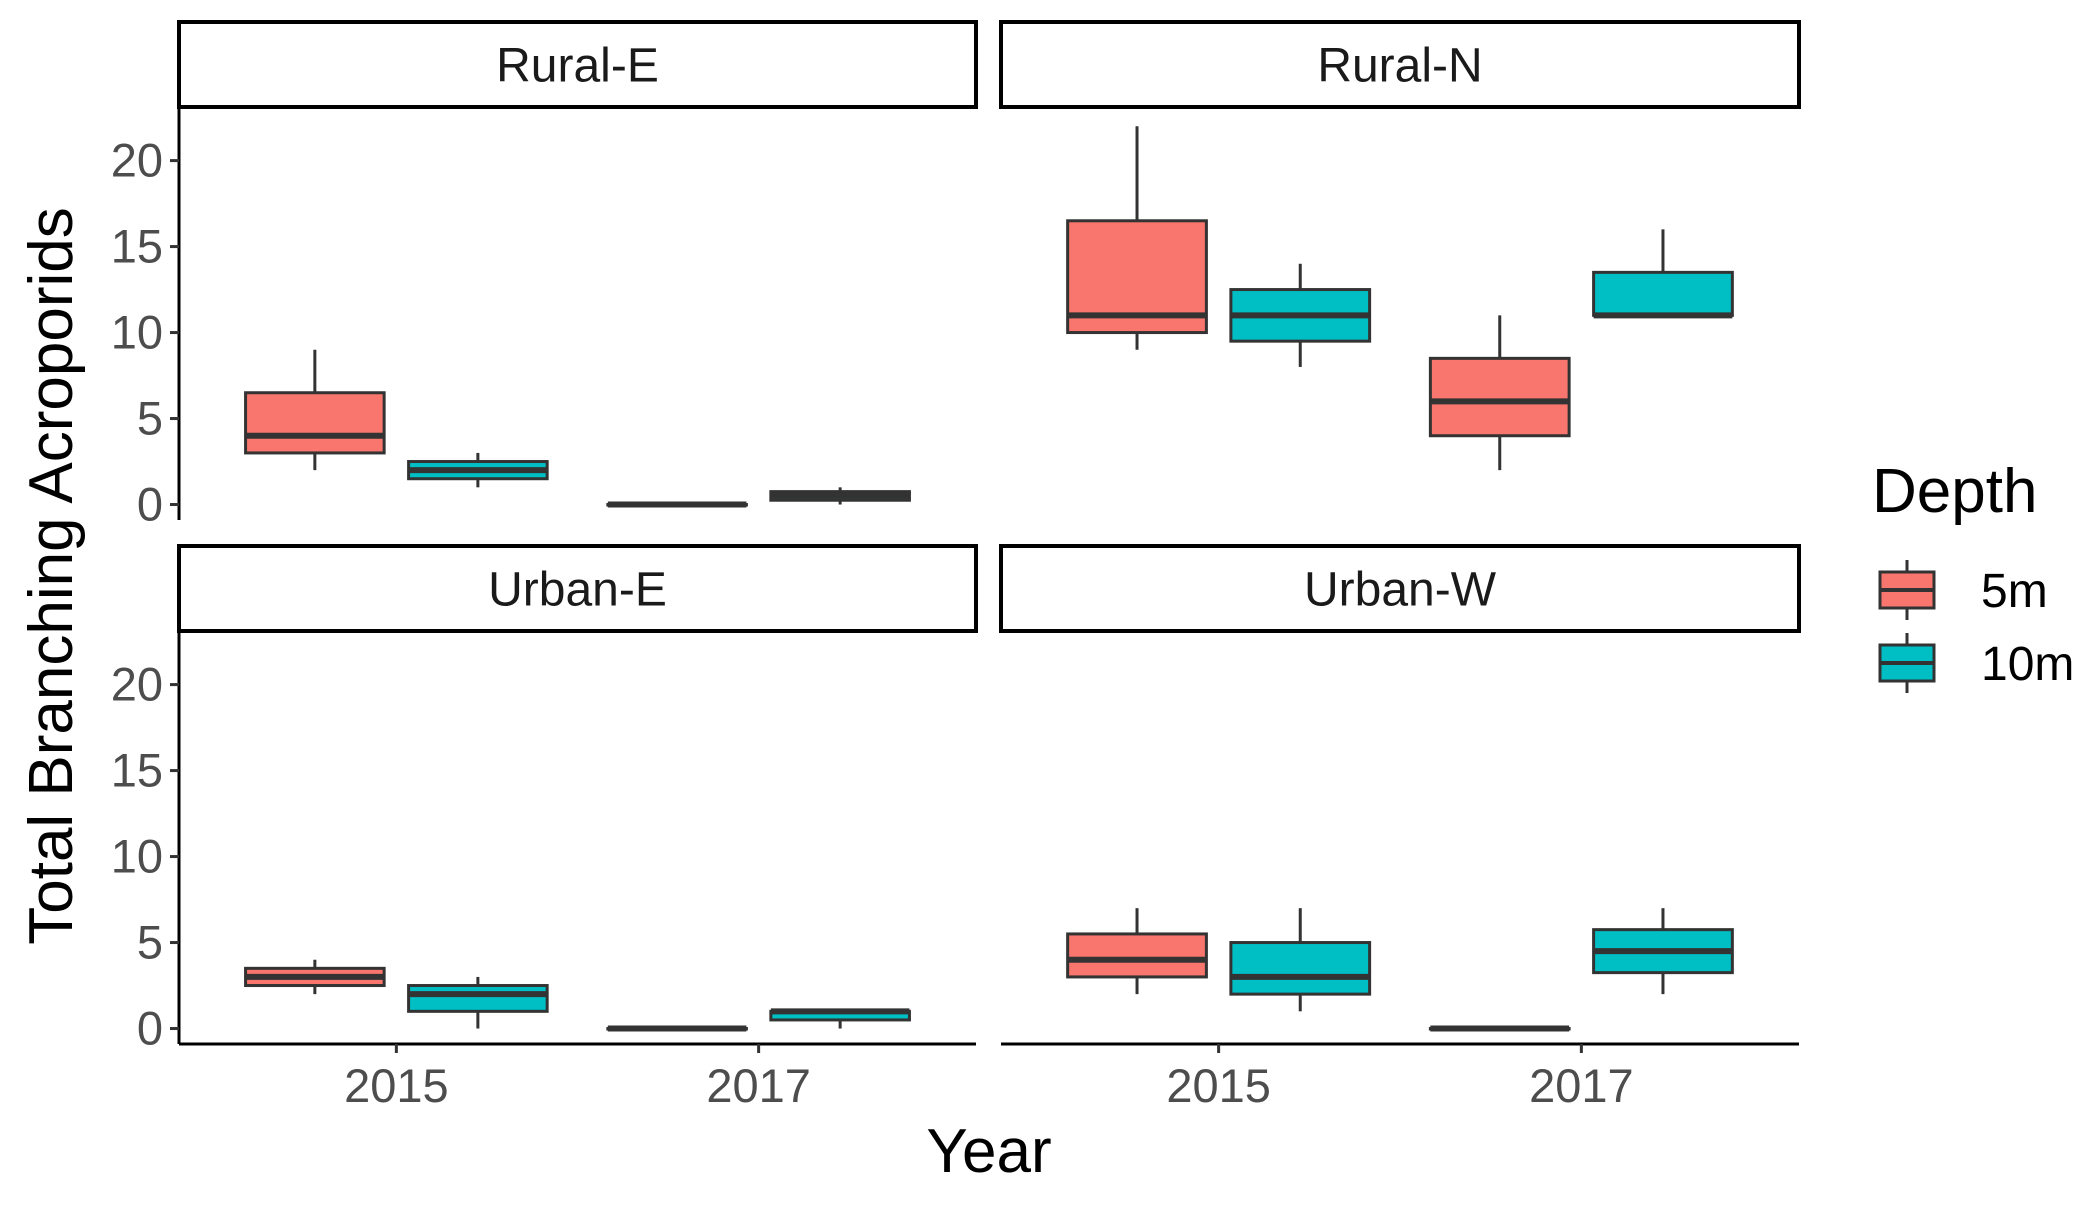  Describe the element at coordinates (677, 1028) in the screenshot. I see `box-urban-e-2017-5m` at that location.